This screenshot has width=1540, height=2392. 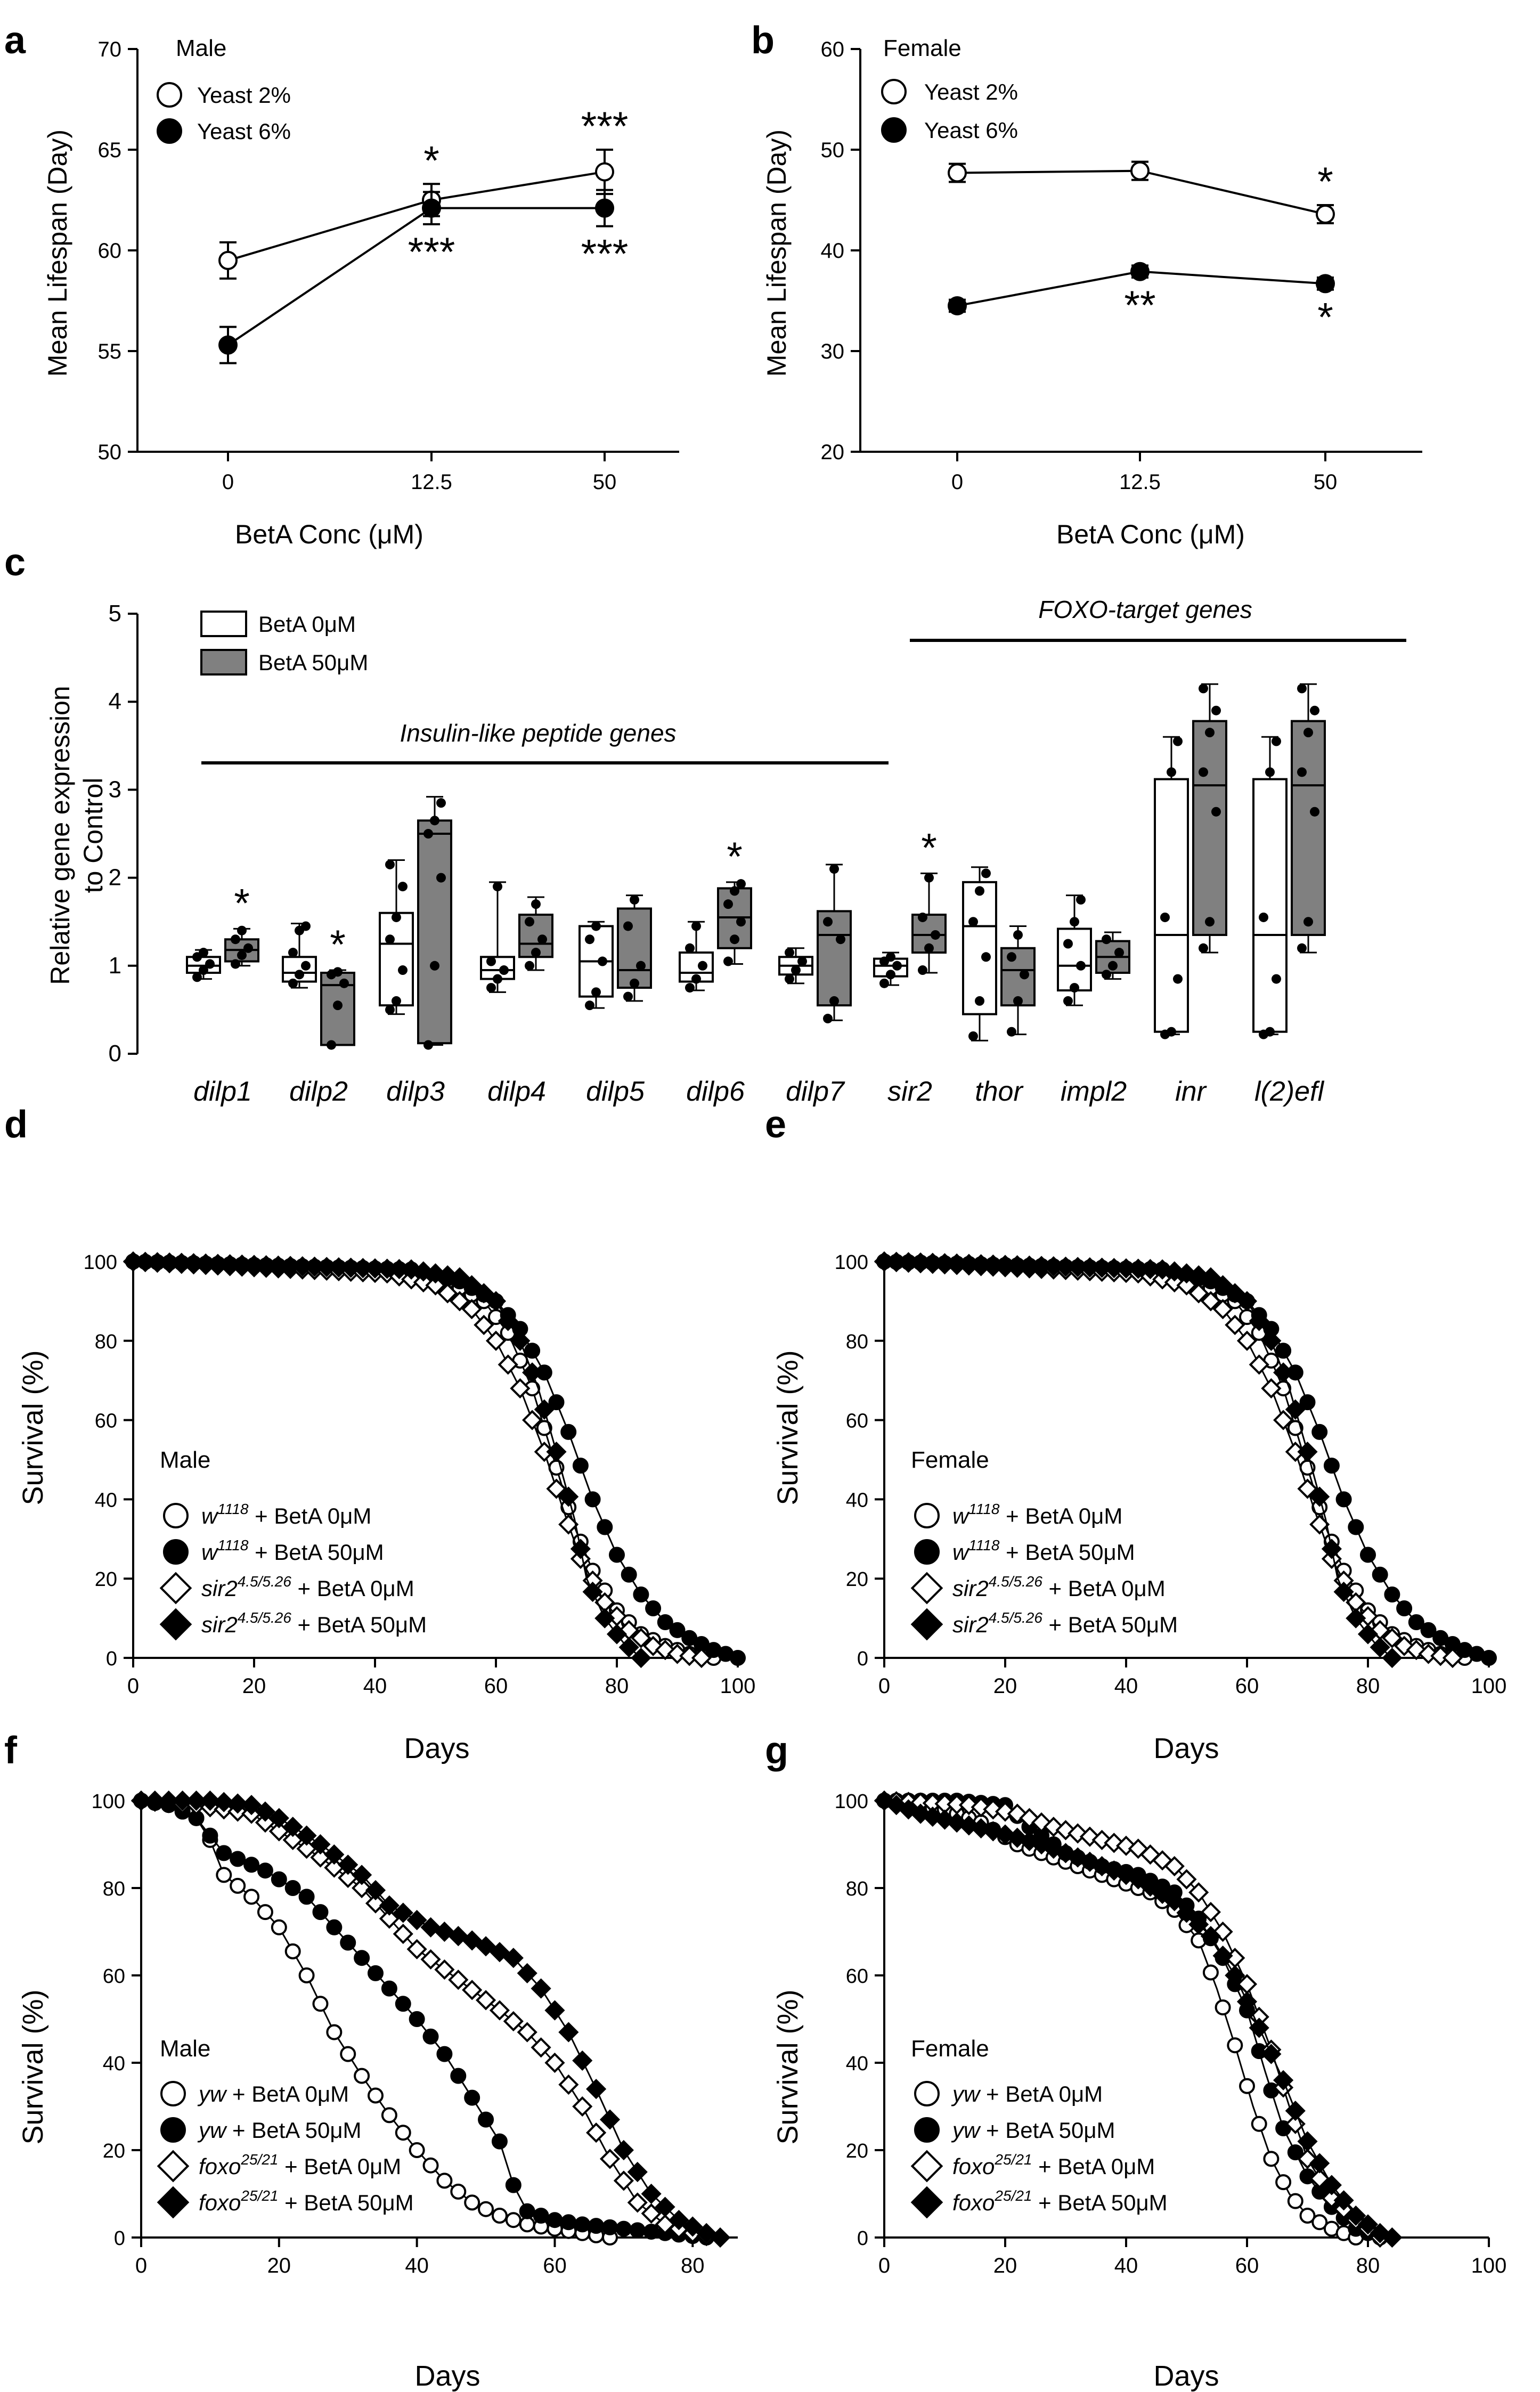 I want to click on x-tick-label: 60, so click(x=555, y=2265).